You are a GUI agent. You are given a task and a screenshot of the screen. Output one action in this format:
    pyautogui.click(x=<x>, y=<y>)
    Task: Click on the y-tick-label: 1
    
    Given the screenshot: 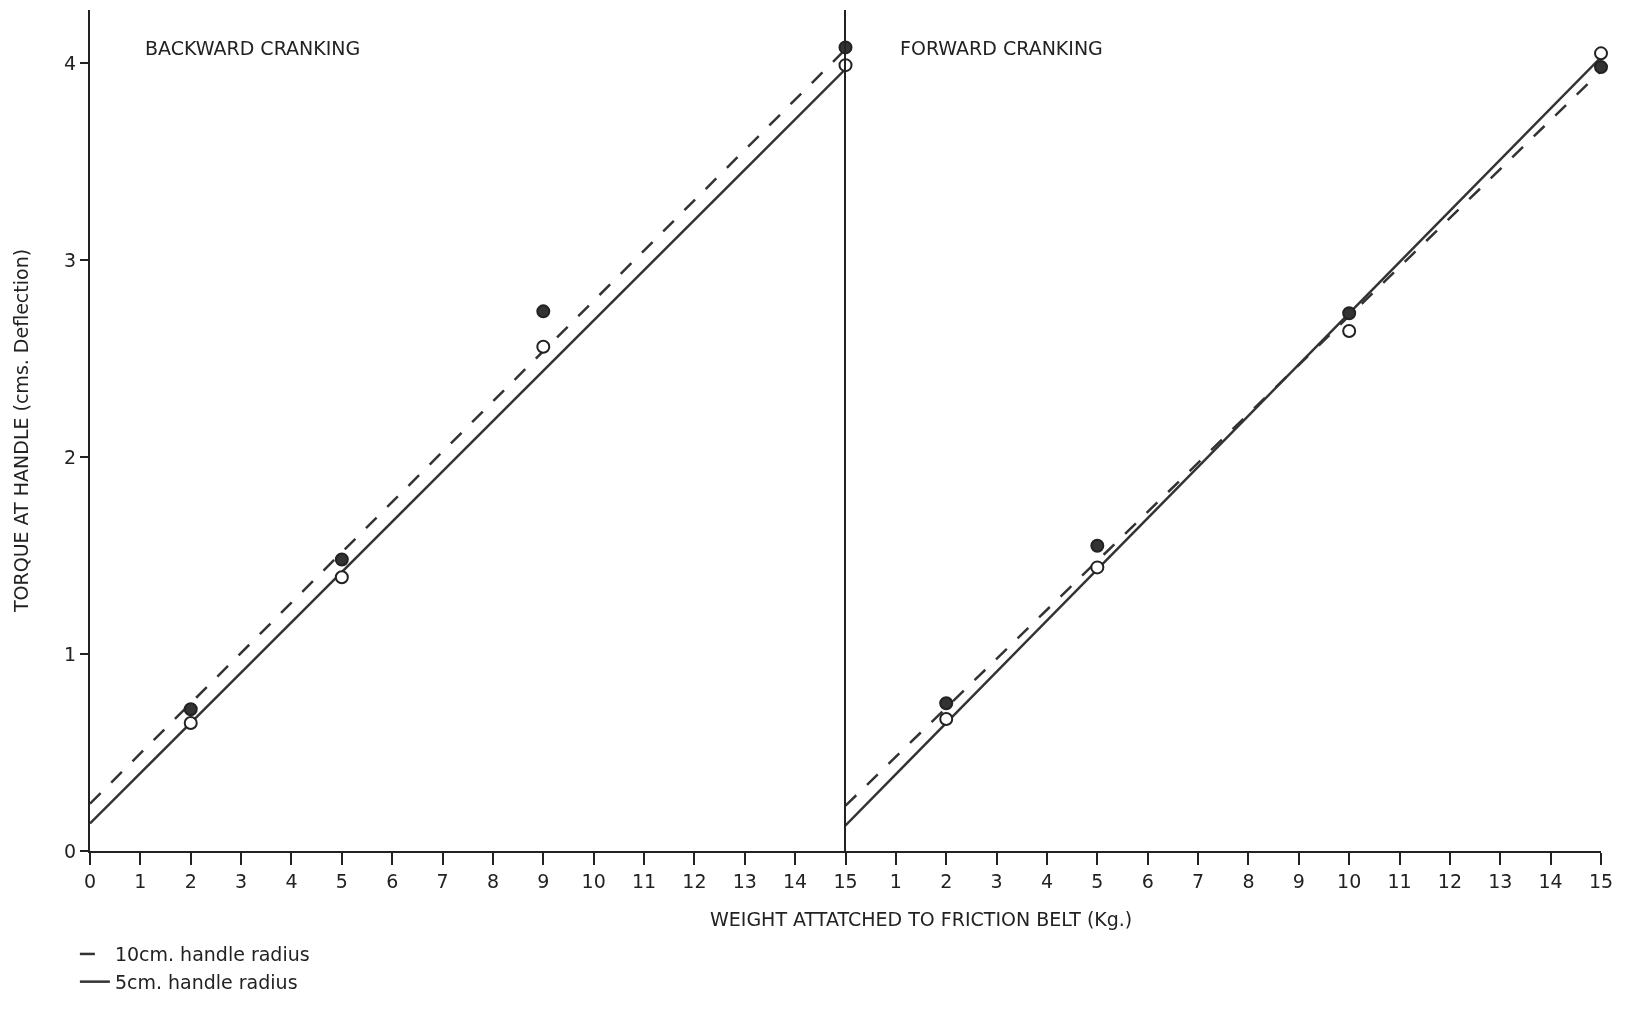 What is the action you would take?
    pyautogui.click(x=70, y=653)
    